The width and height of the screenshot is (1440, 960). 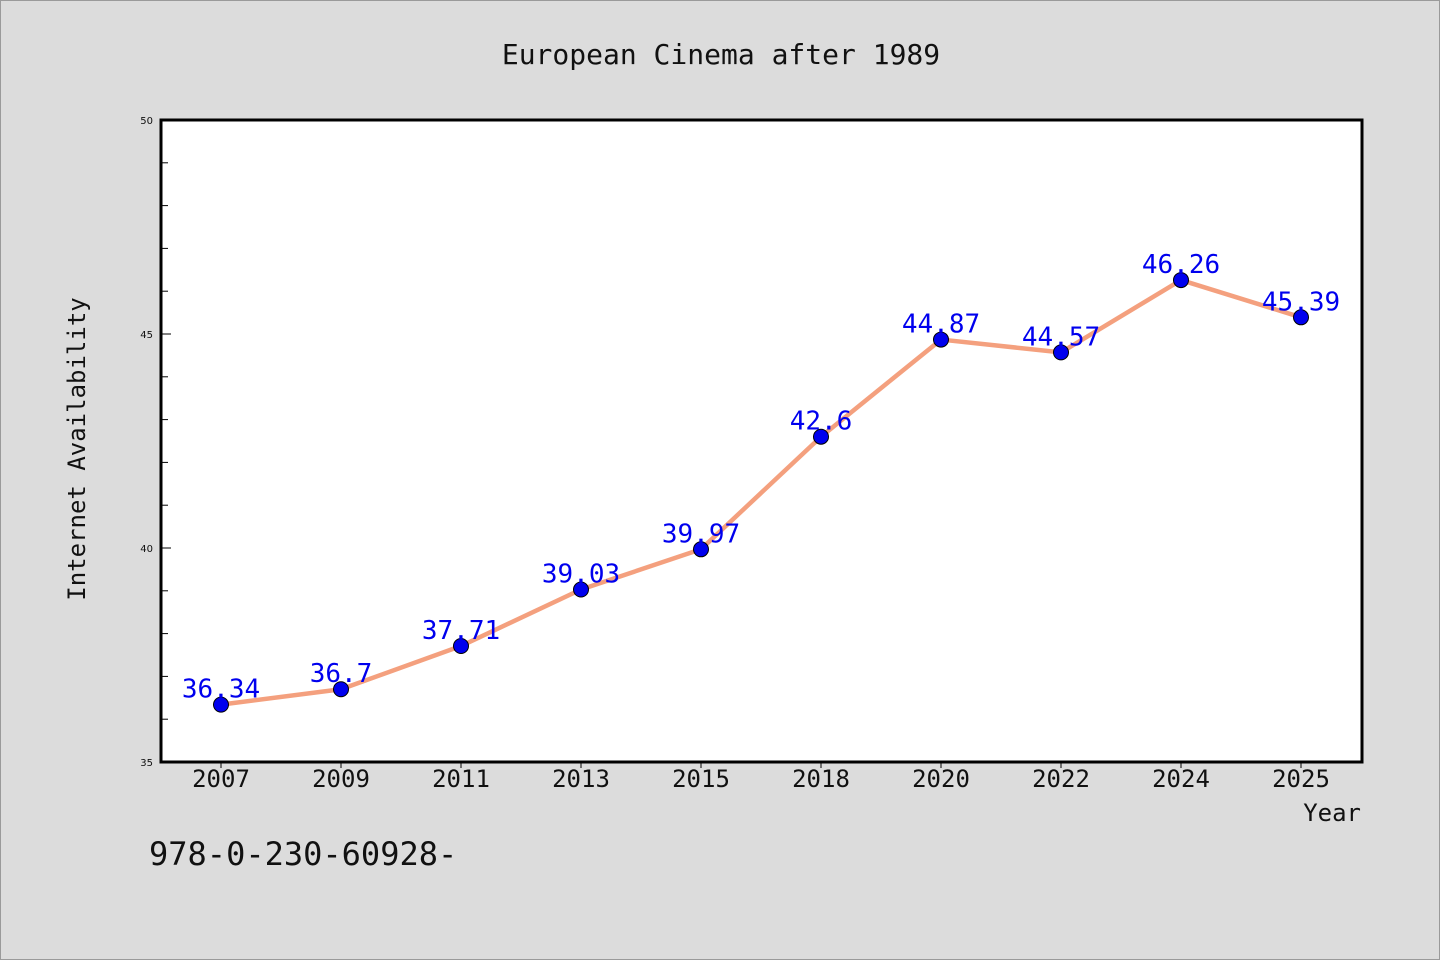 What do you see at coordinates (341, 674) in the screenshot?
I see `data-label: 36.7` at bounding box center [341, 674].